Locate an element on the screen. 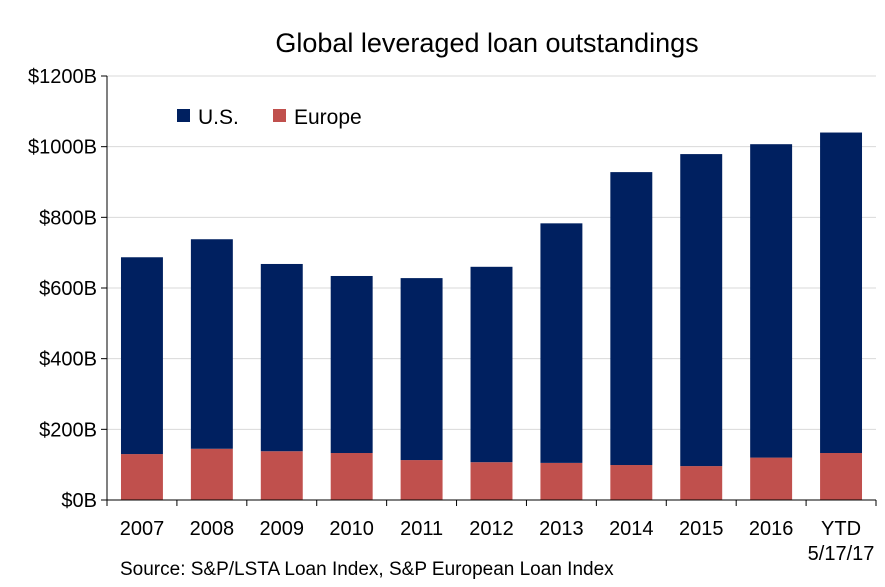  x-tick-label: 2009 is located at coordinates (282, 529).